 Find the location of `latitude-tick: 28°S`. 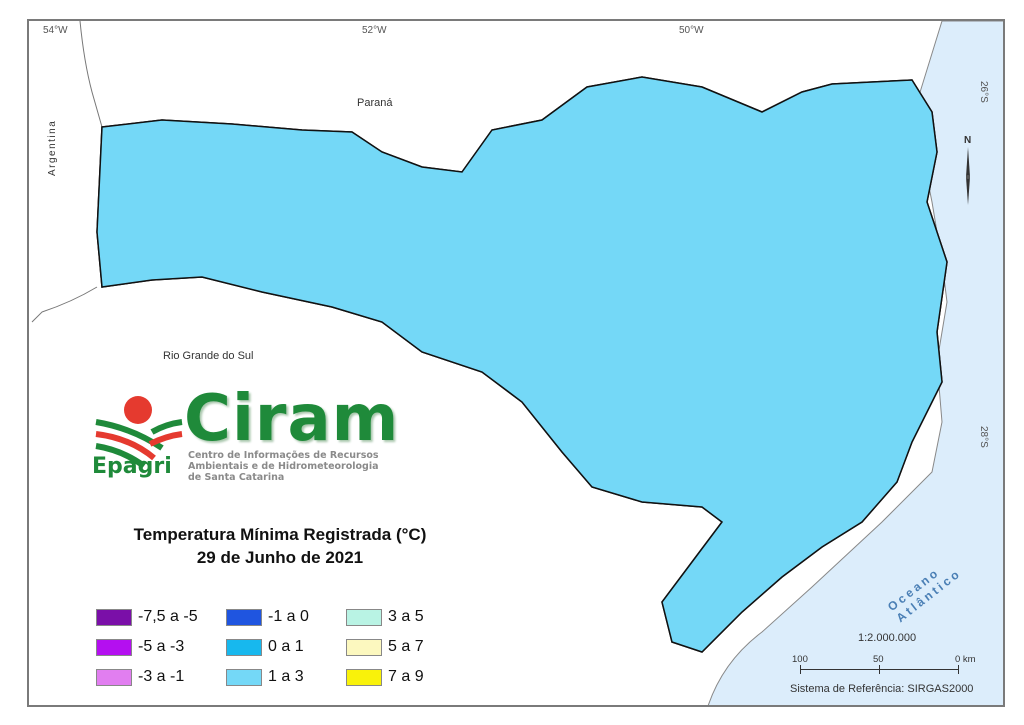

latitude-tick: 28°S is located at coordinates (983, 437).